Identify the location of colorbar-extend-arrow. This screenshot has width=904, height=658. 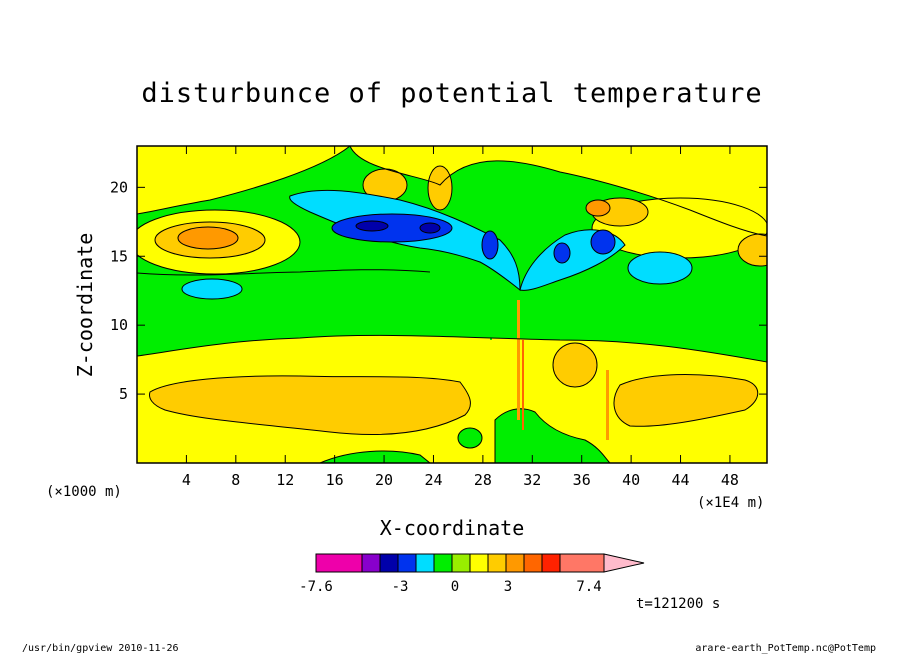
(624, 563).